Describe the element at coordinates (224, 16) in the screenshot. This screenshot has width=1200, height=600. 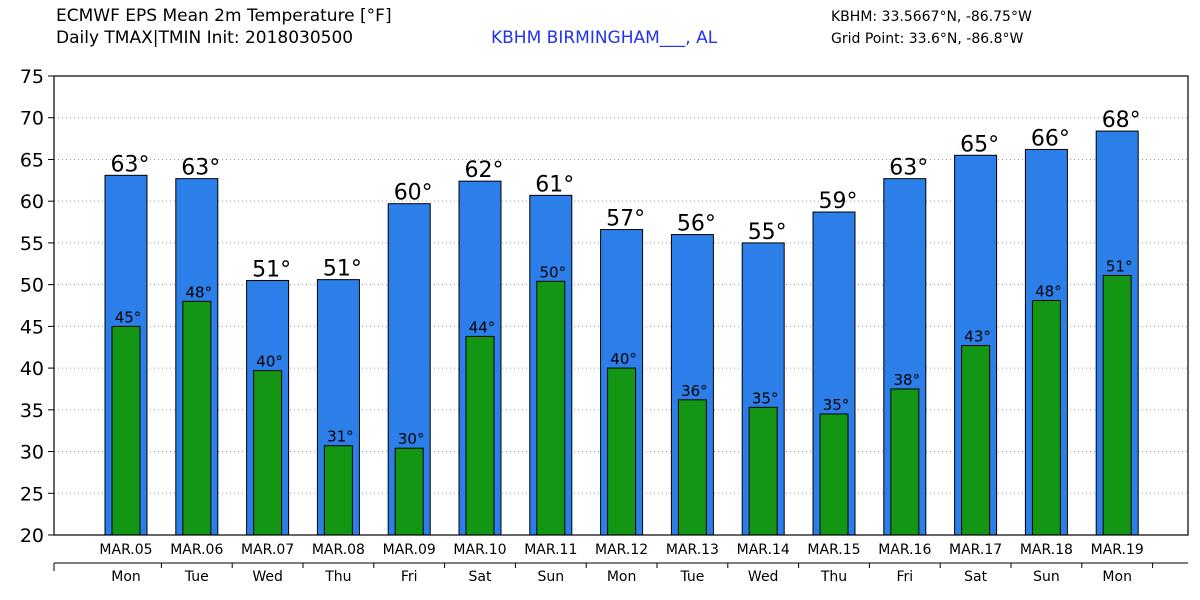
I see `chart-title: ECMWF EPS Mean 2m Temperature [°F]` at that location.